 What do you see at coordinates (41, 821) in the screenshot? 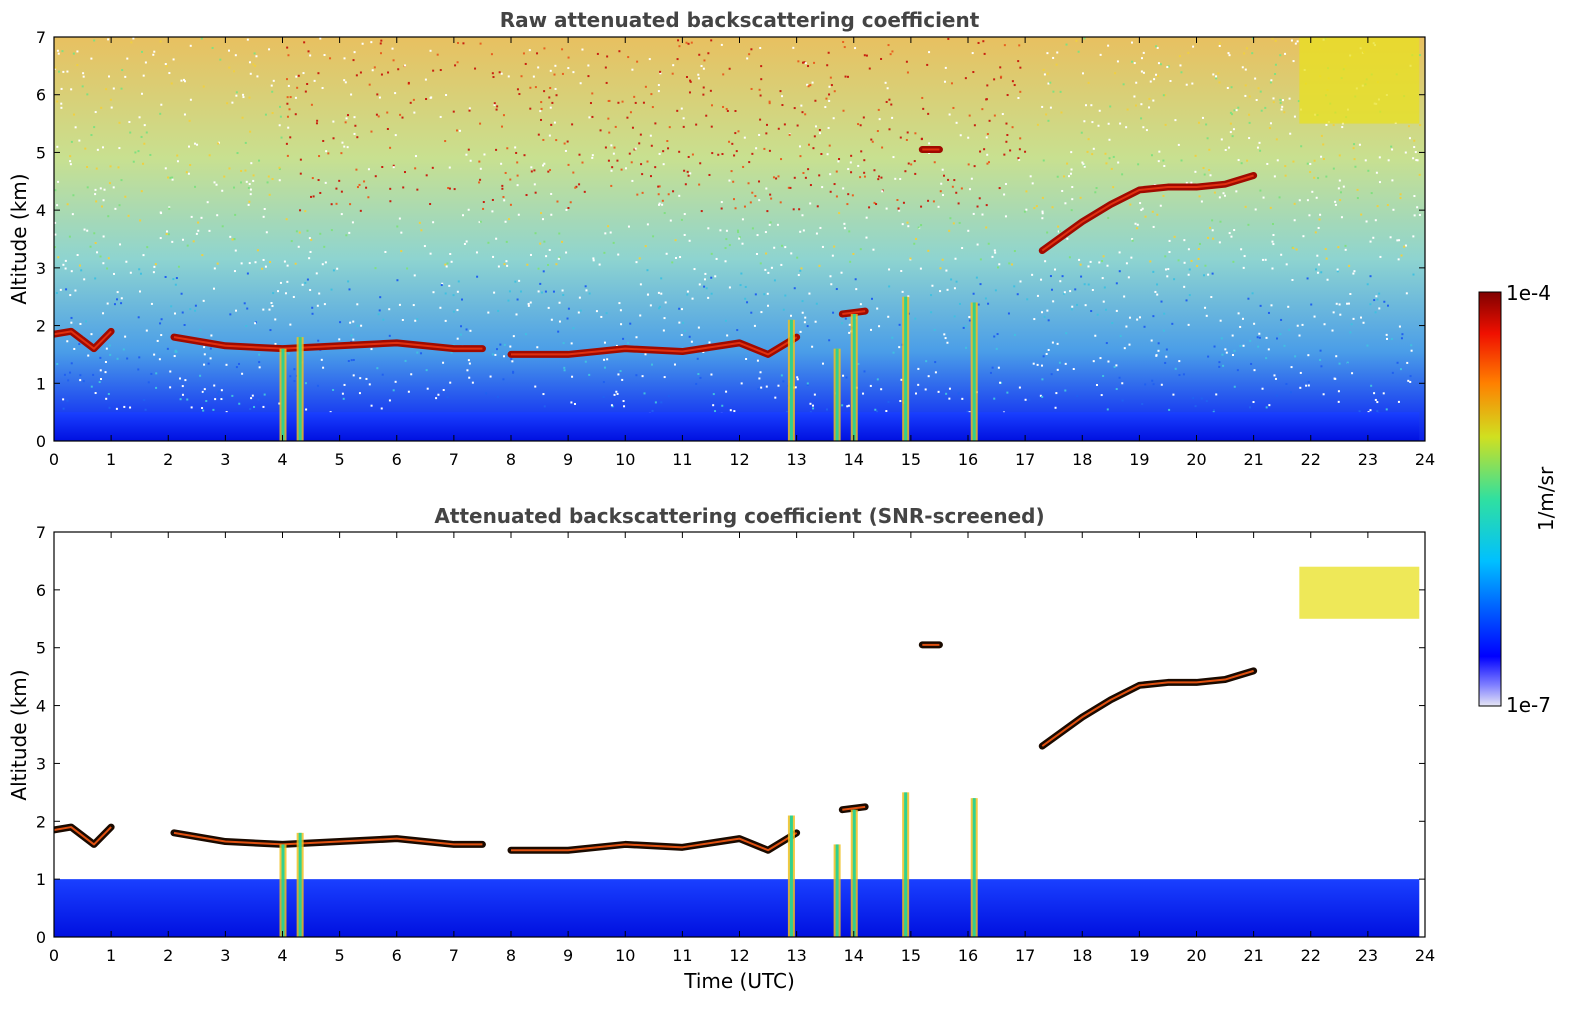
I see `y-tick-label: 2` at bounding box center [41, 821].